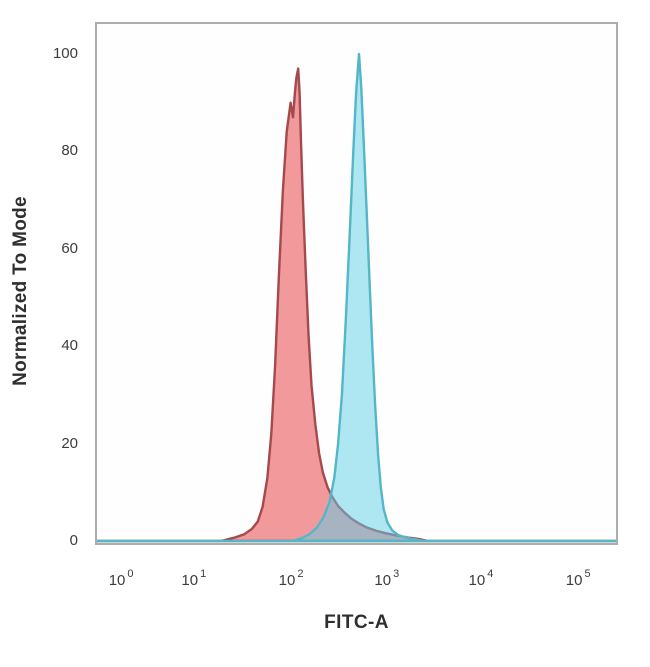 This screenshot has width=650, height=667. Describe the element at coordinates (587, 574) in the screenshot. I see `x-tick-exponent: 5` at that location.